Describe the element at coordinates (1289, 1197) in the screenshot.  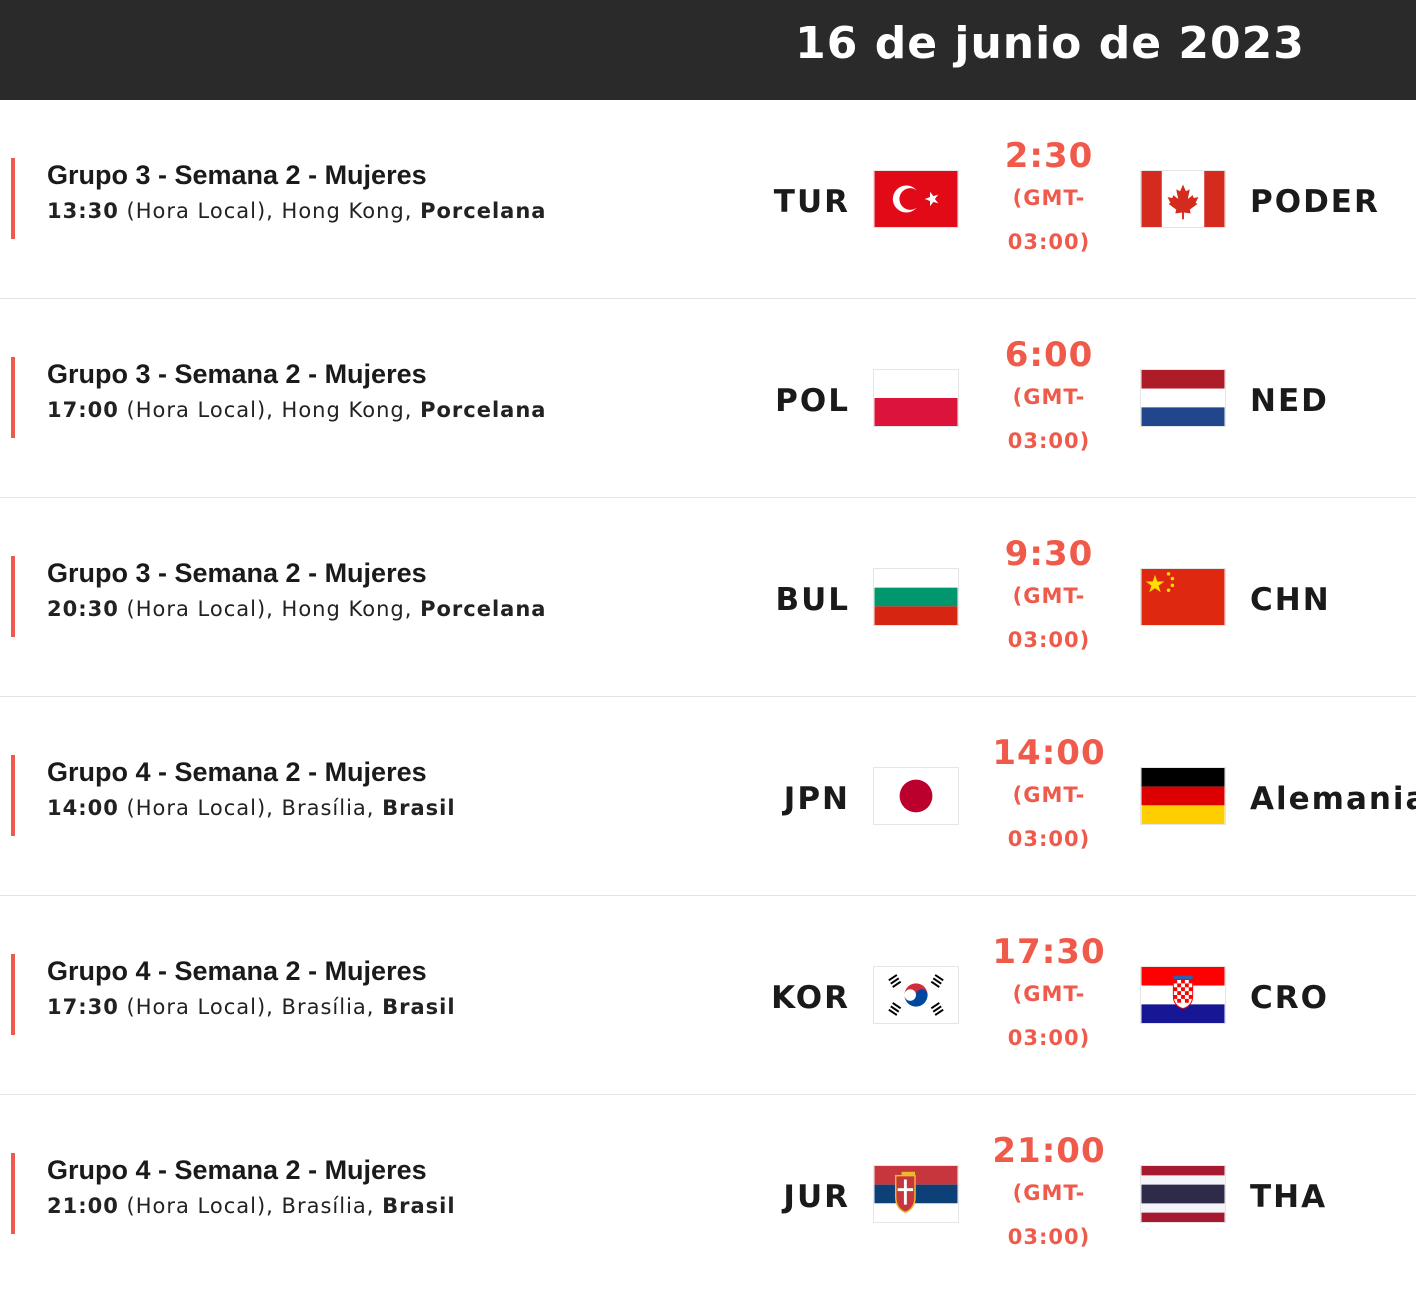
I see `away-team-code: THA` at that location.